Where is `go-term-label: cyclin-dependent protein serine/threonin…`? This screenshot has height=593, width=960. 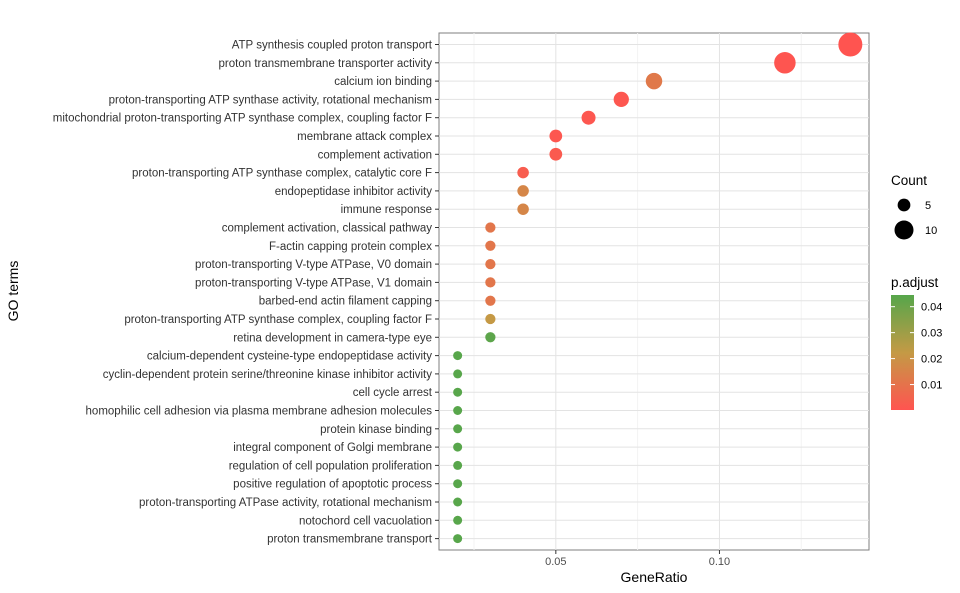 go-term-label: cyclin-dependent protein serine/threonin… is located at coordinates (267, 375).